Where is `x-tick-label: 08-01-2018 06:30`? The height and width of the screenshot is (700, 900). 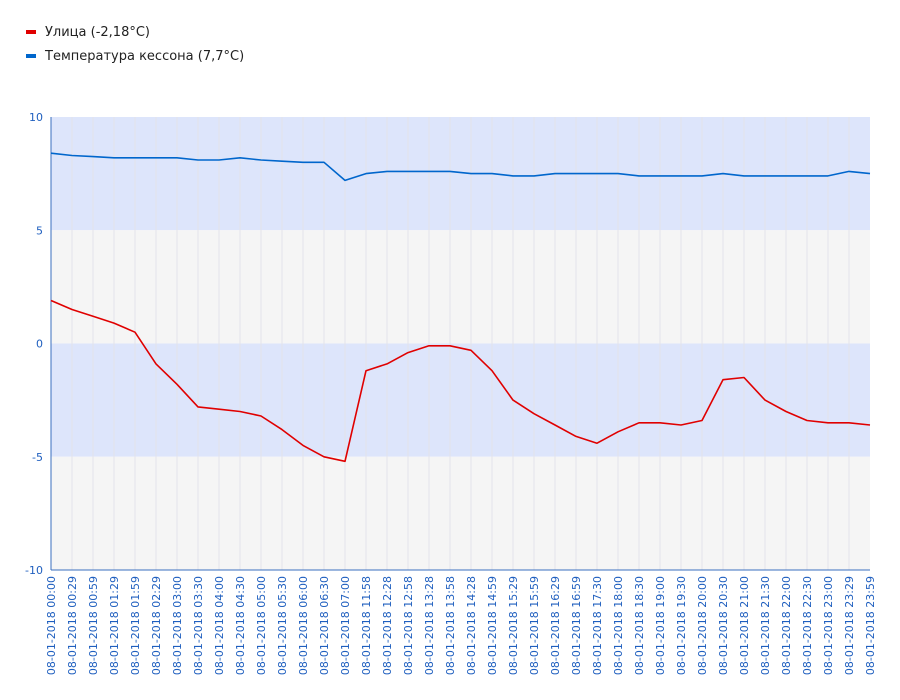 x-tick-label: 08-01-2018 06:30 is located at coordinates (324, 625).